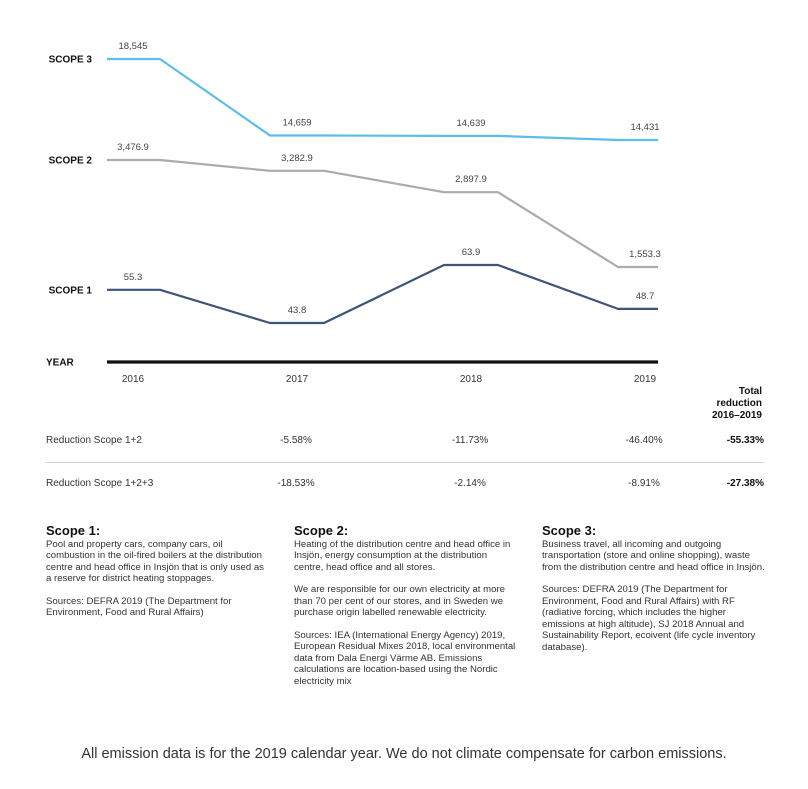  Describe the element at coordinates (297, 379) in the screenshot. I see `x-tick-label: 2017` at that location.